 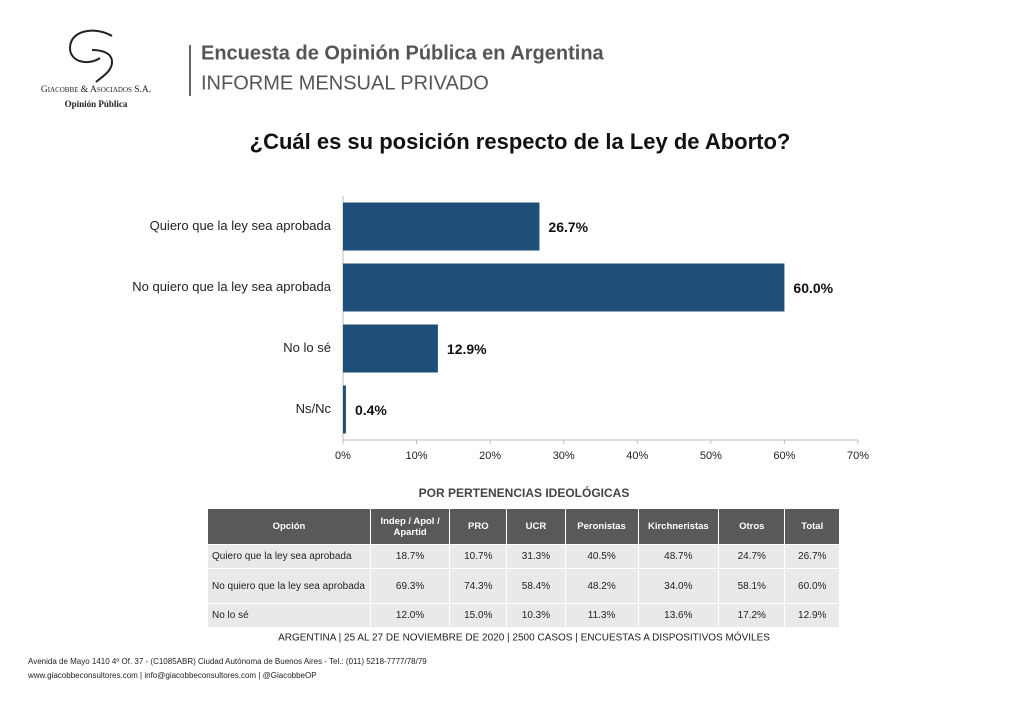 What do you see at coordinates (478, 526) in the screenshot?
I see `header-cell: PRO` at bounding box center [478, 526].